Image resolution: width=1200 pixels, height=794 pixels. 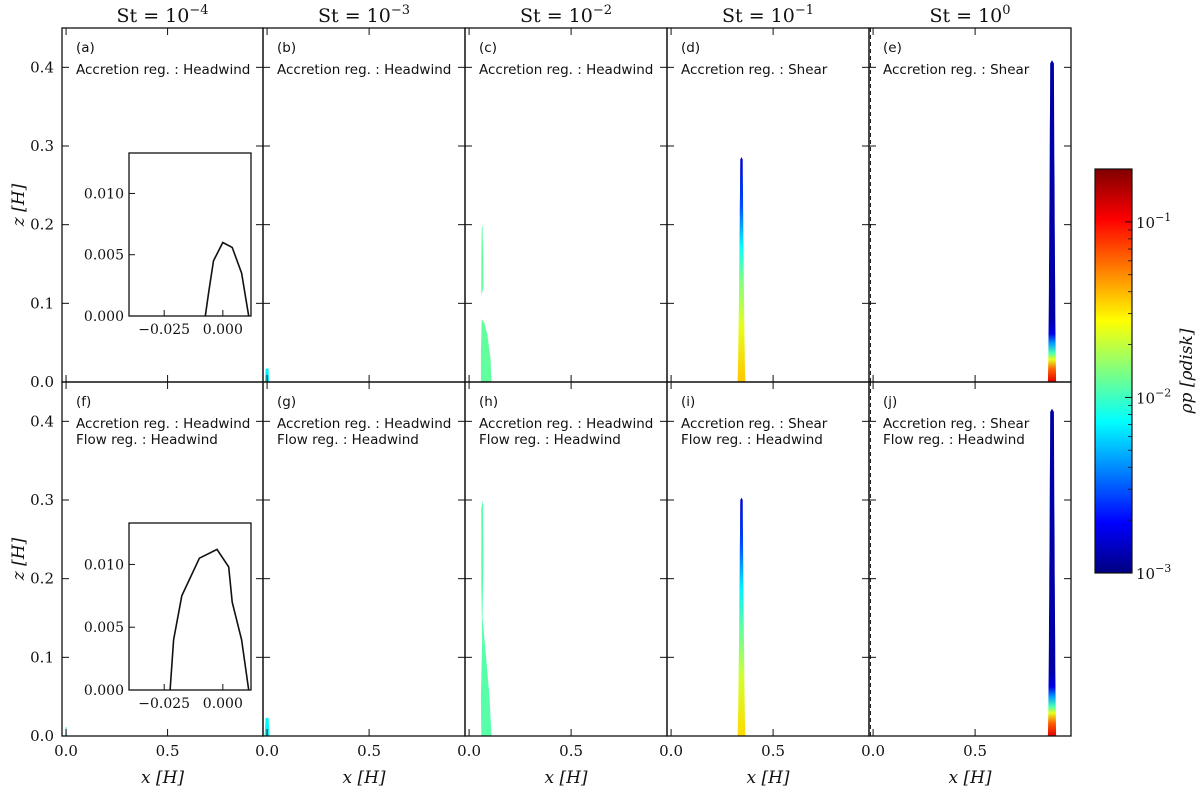 I want to click on colorbar-tick-label: 10⁻², so click(x=1153, y=396).